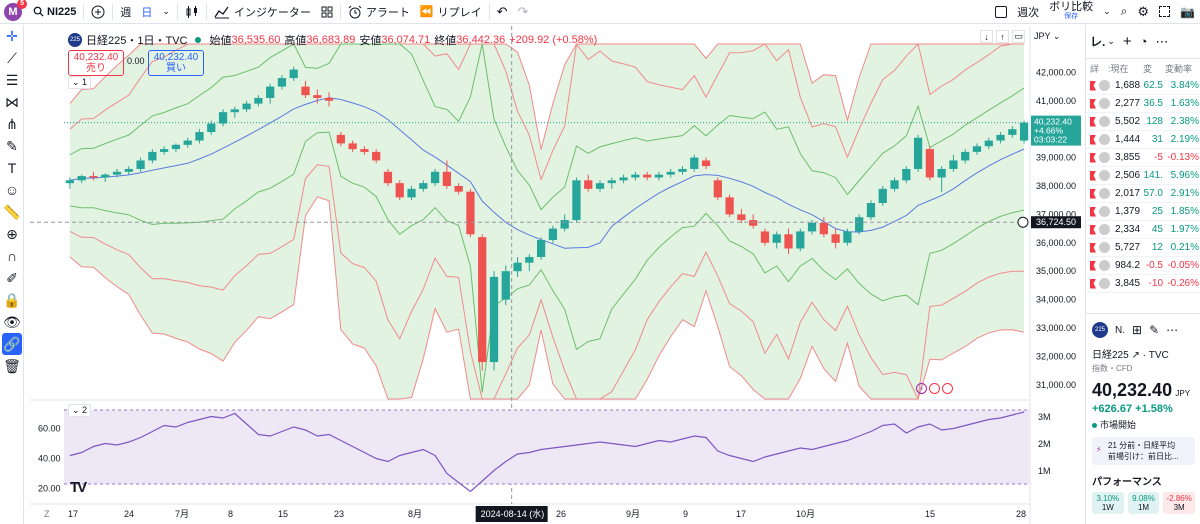 The image size is (1200, 524). Describe the element at coordinates (327, 12) in the screenshot. I see `indicator-templates-button` at that location.